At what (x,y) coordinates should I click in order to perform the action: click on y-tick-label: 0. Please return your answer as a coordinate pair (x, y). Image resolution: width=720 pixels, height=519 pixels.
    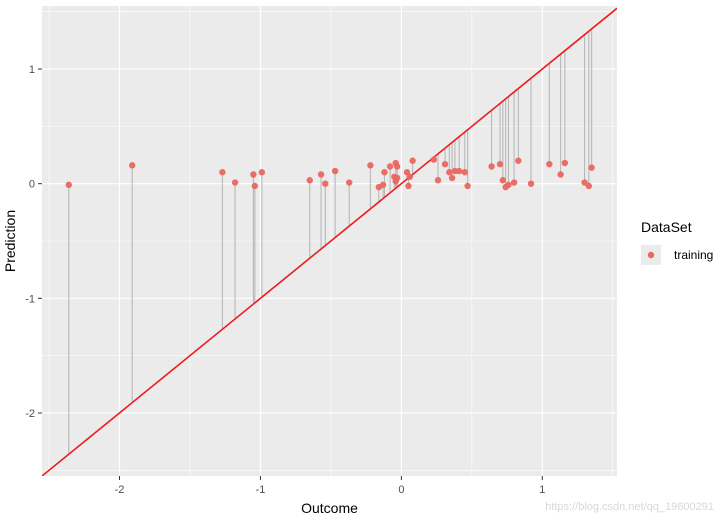
    Looking at the image, I should click on (32, 185).